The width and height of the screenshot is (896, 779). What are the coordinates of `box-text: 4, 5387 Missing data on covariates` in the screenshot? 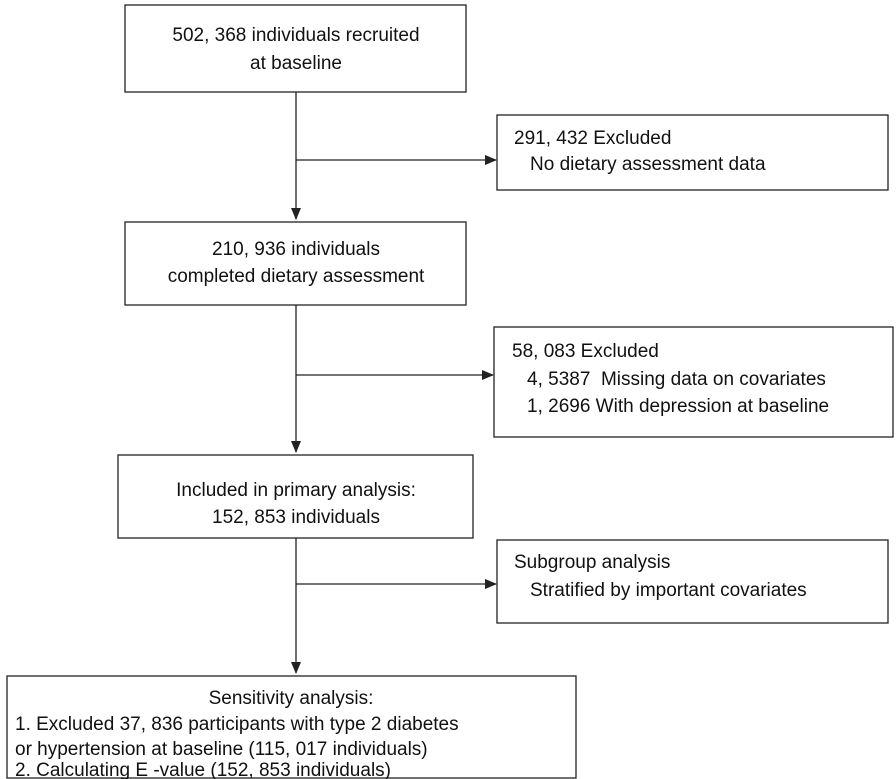 It's located at (676, 379).